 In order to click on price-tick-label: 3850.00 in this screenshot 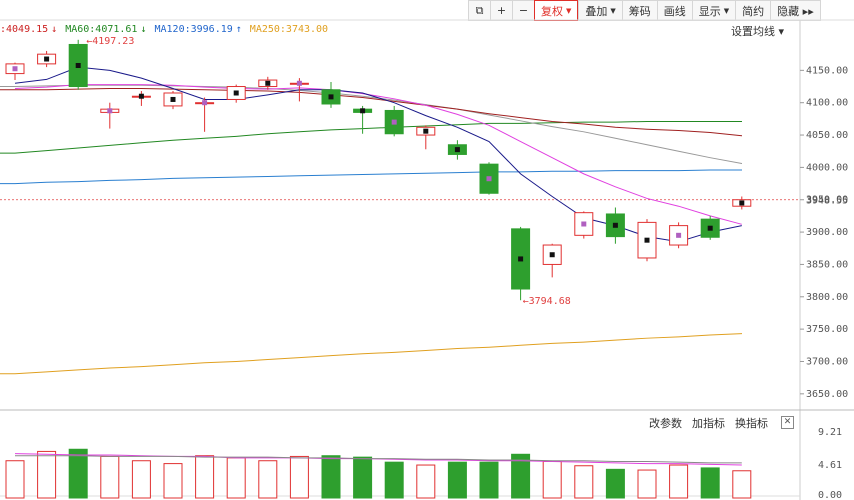, I will do `click(827, 264)`.